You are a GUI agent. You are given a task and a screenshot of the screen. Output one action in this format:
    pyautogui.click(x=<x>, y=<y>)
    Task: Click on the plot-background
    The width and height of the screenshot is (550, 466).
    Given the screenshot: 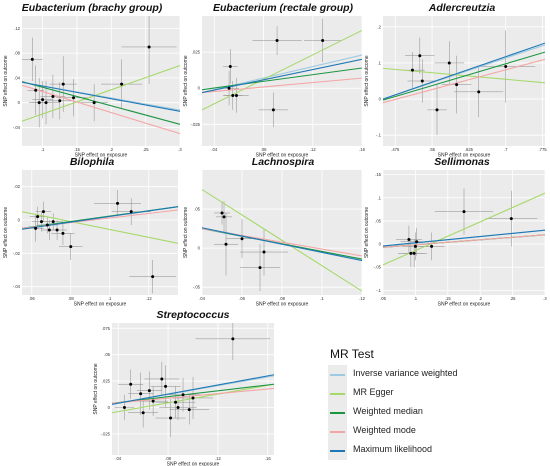 What is the action you would take?
    pyautogui.click(x=282, y=81)
    